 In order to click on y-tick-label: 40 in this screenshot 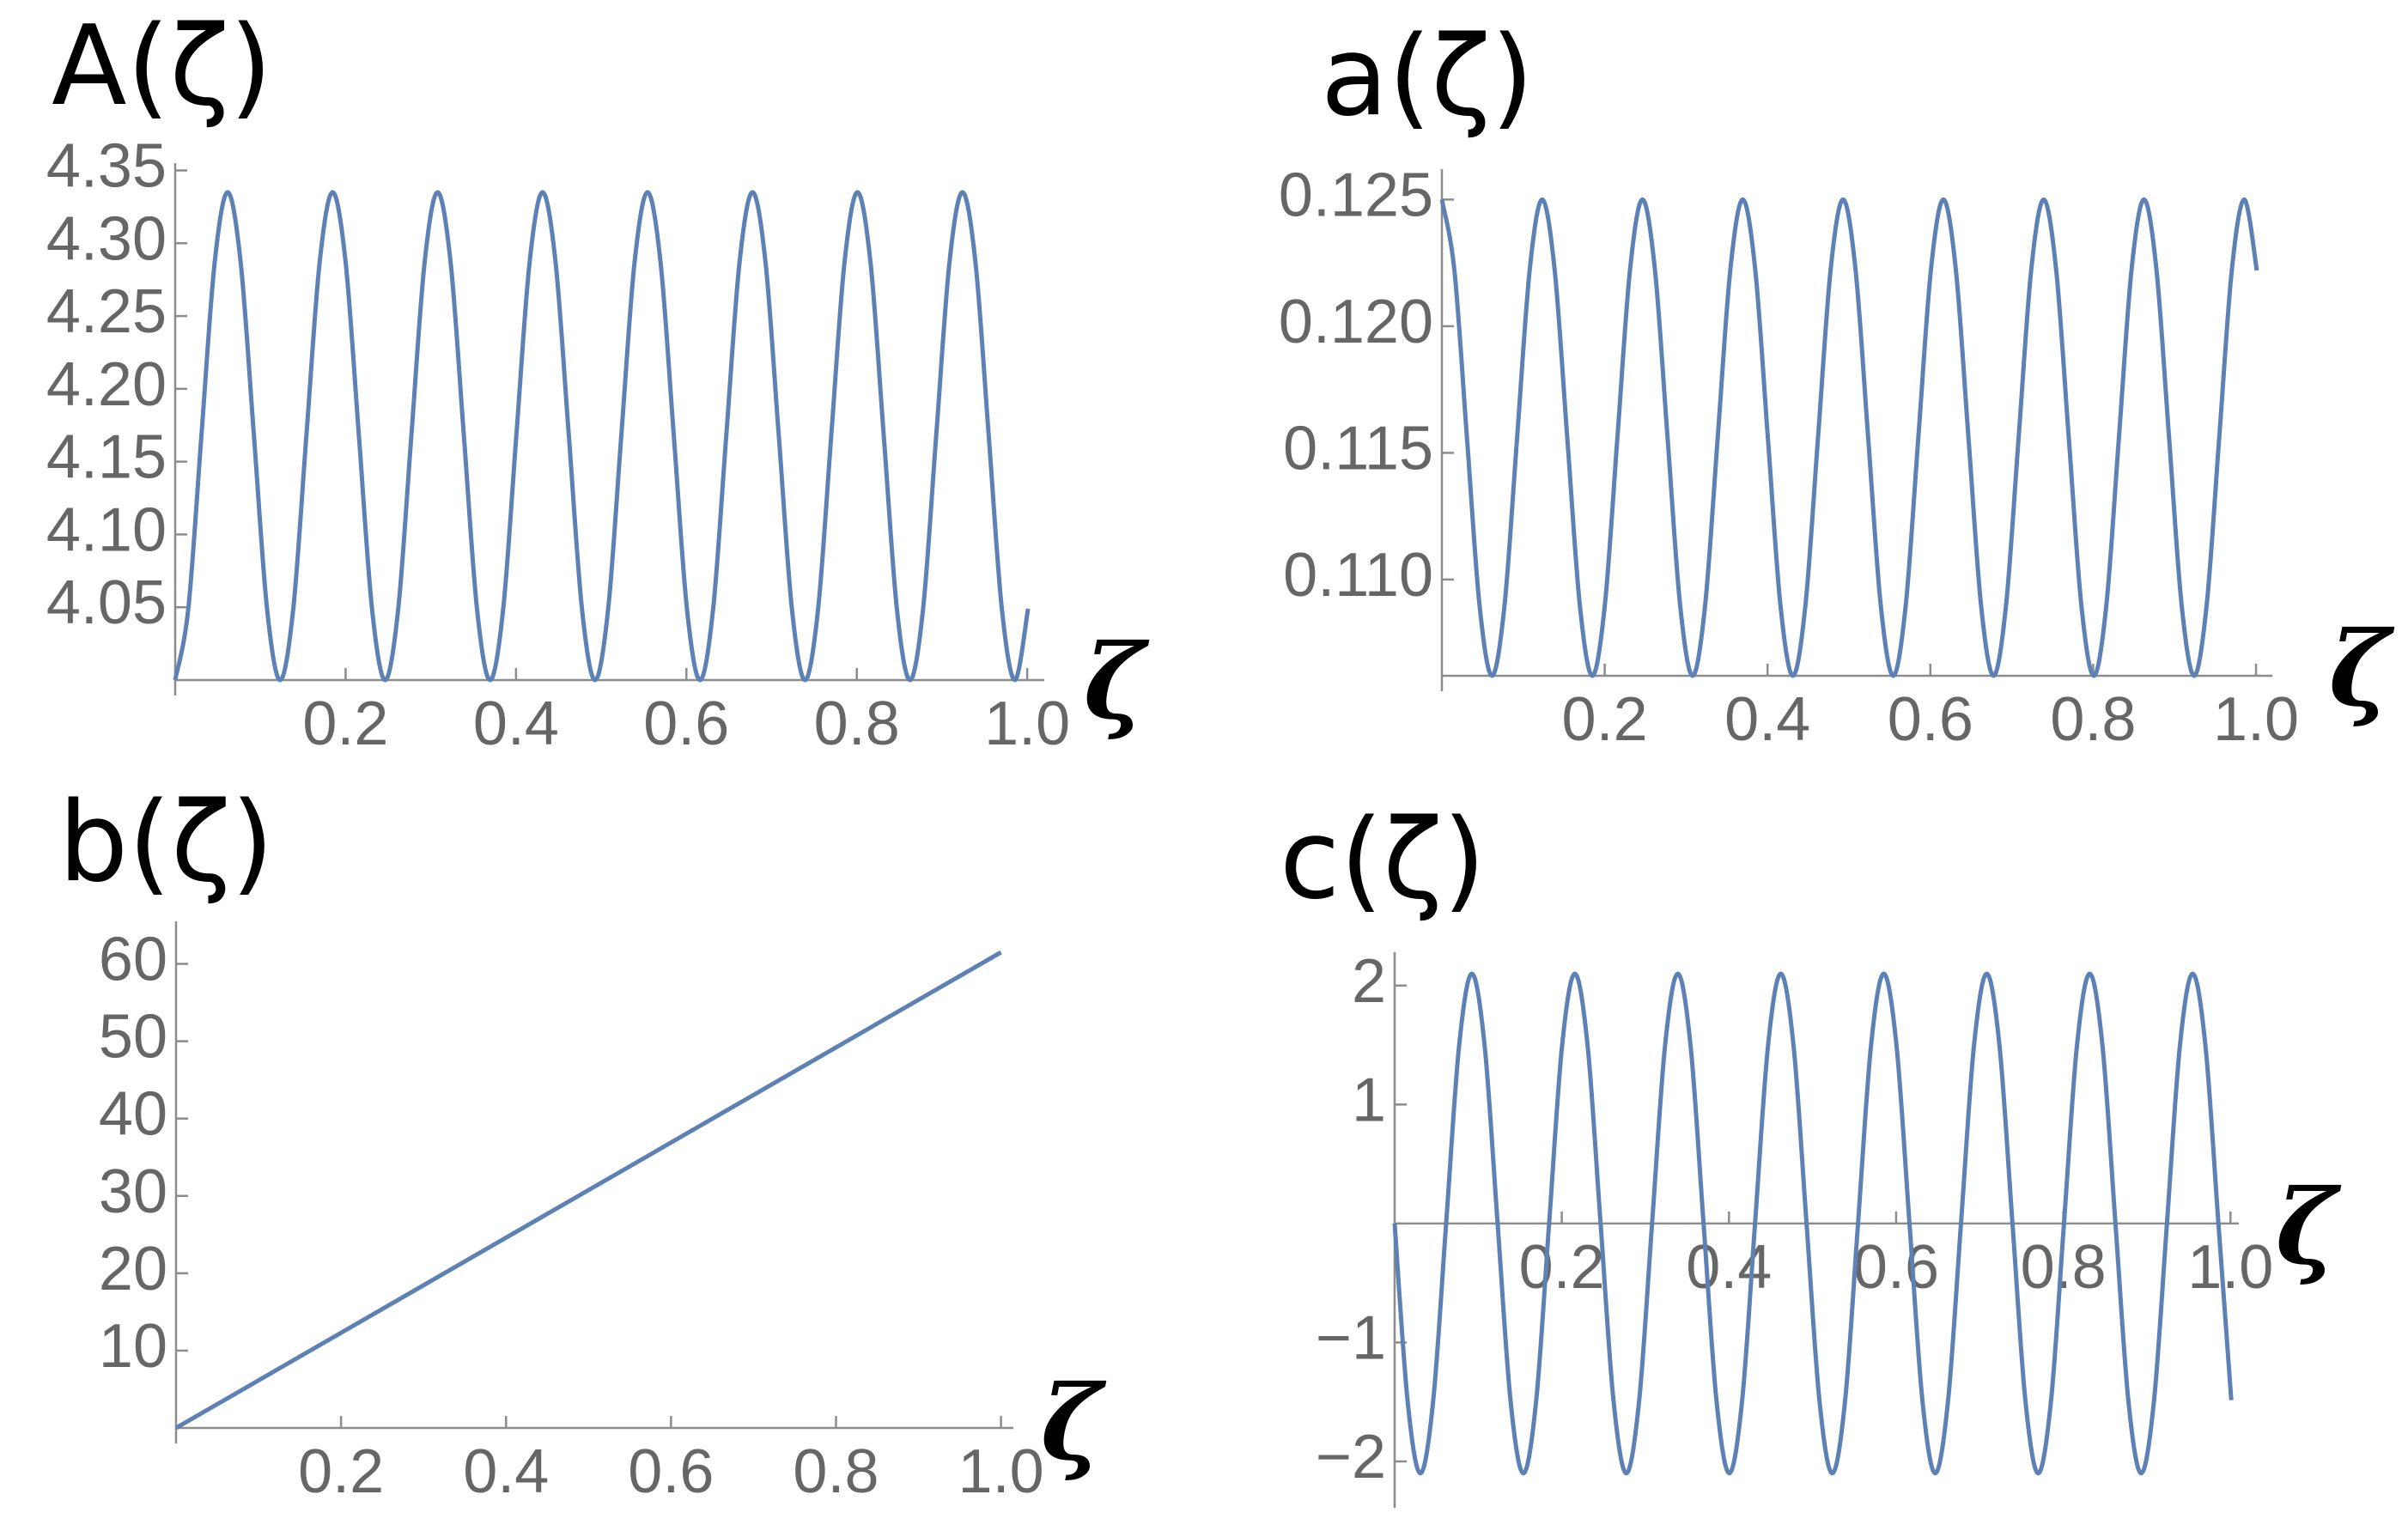, I will do `click(133, 1114)`.